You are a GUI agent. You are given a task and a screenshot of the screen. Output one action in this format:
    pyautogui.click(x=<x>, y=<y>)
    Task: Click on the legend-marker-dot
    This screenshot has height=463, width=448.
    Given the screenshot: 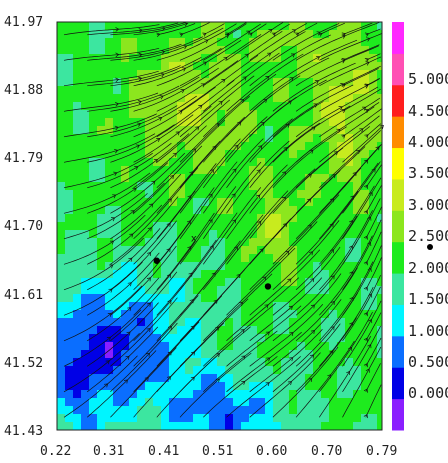 What is the action you would take?
    pyautogui.click(x=430, y=247)
    